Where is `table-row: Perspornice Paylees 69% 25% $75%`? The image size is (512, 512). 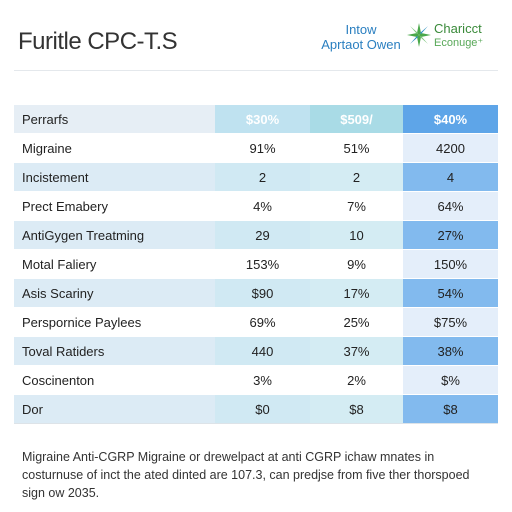
table-row: Perspornice Paylees 69% 25% $75% is located at coordinates (256, 322).